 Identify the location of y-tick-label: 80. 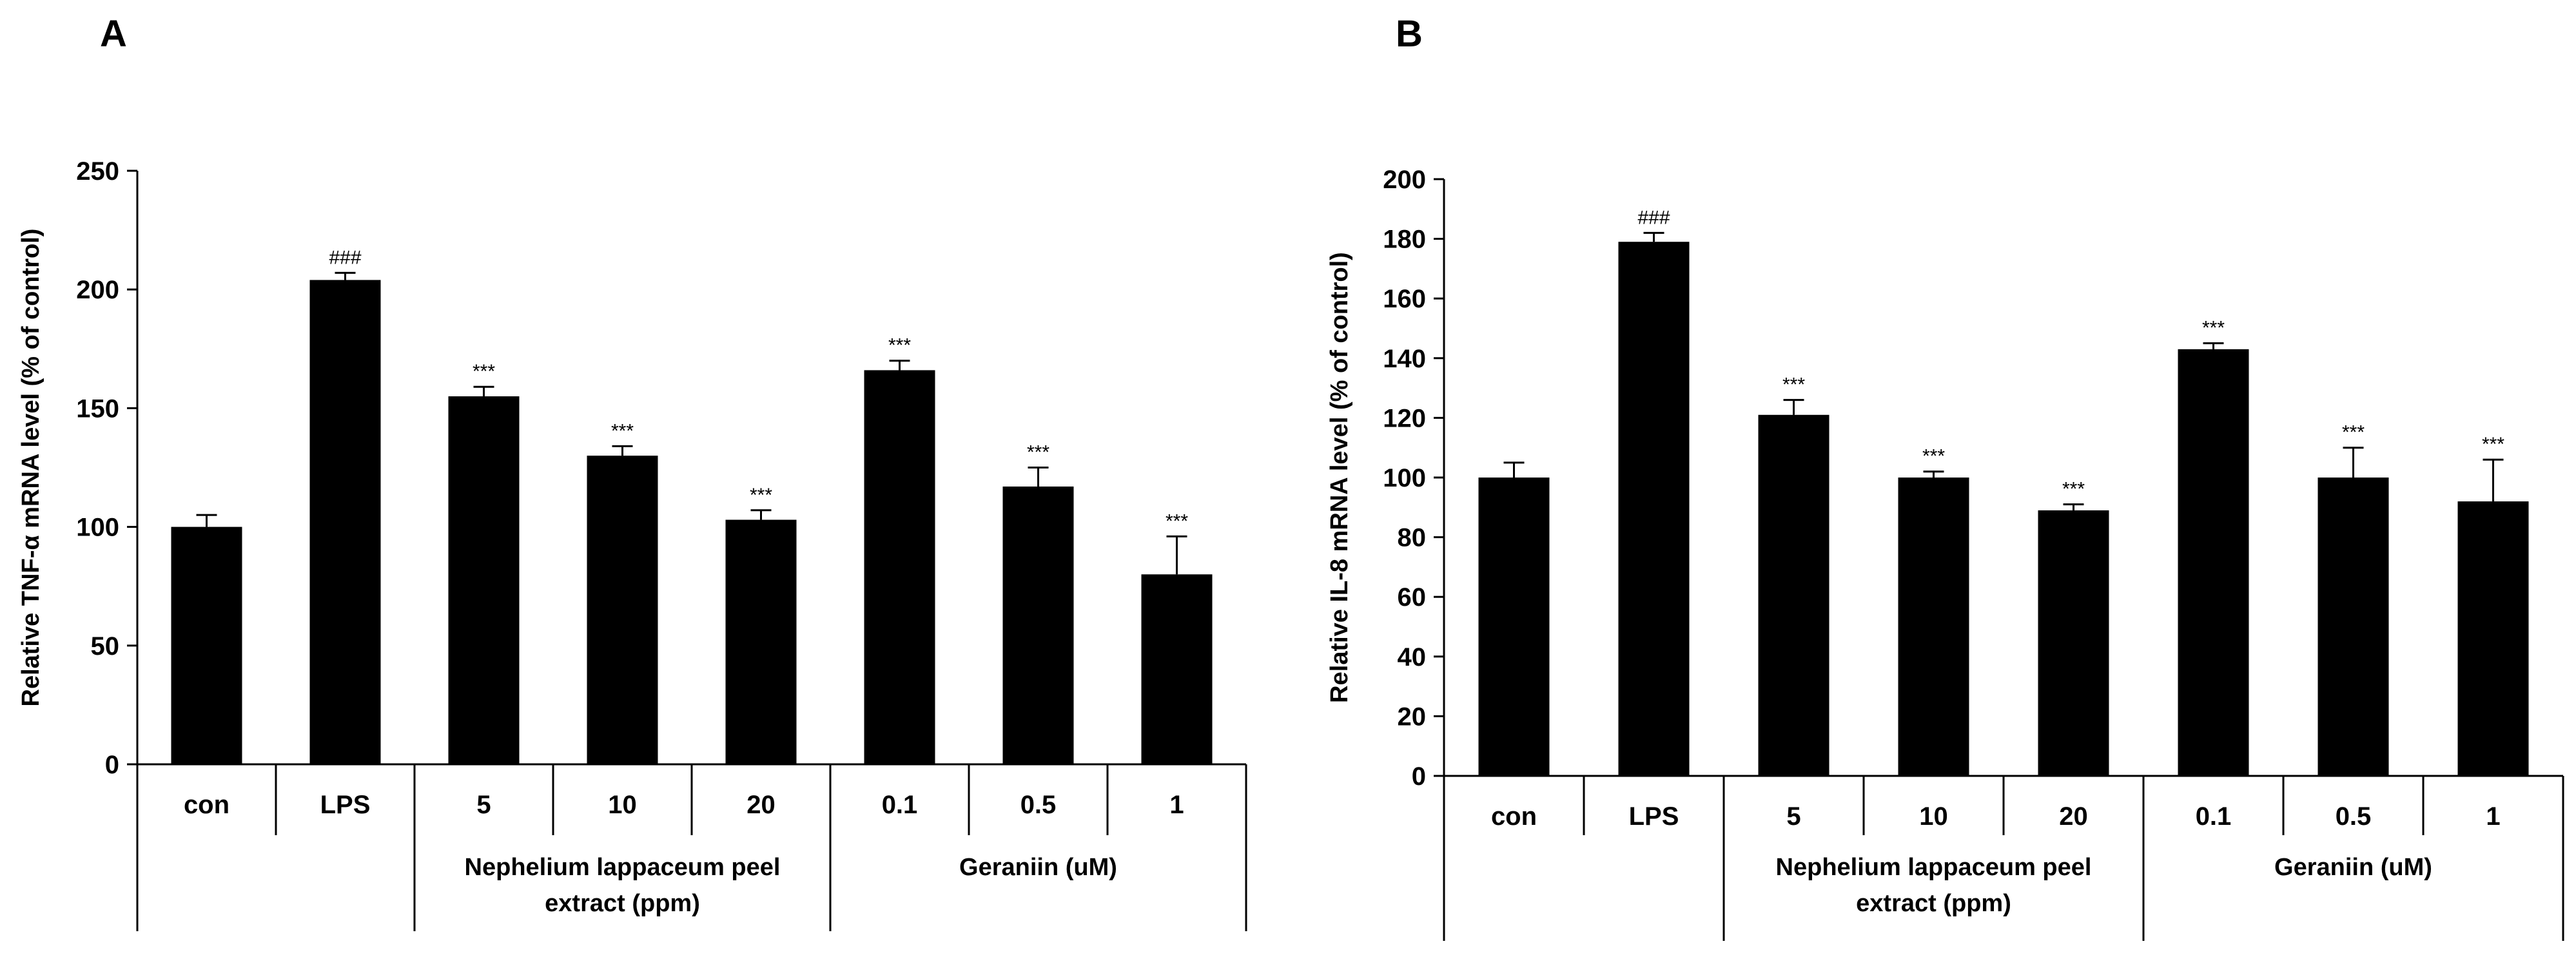
(1412, 538).